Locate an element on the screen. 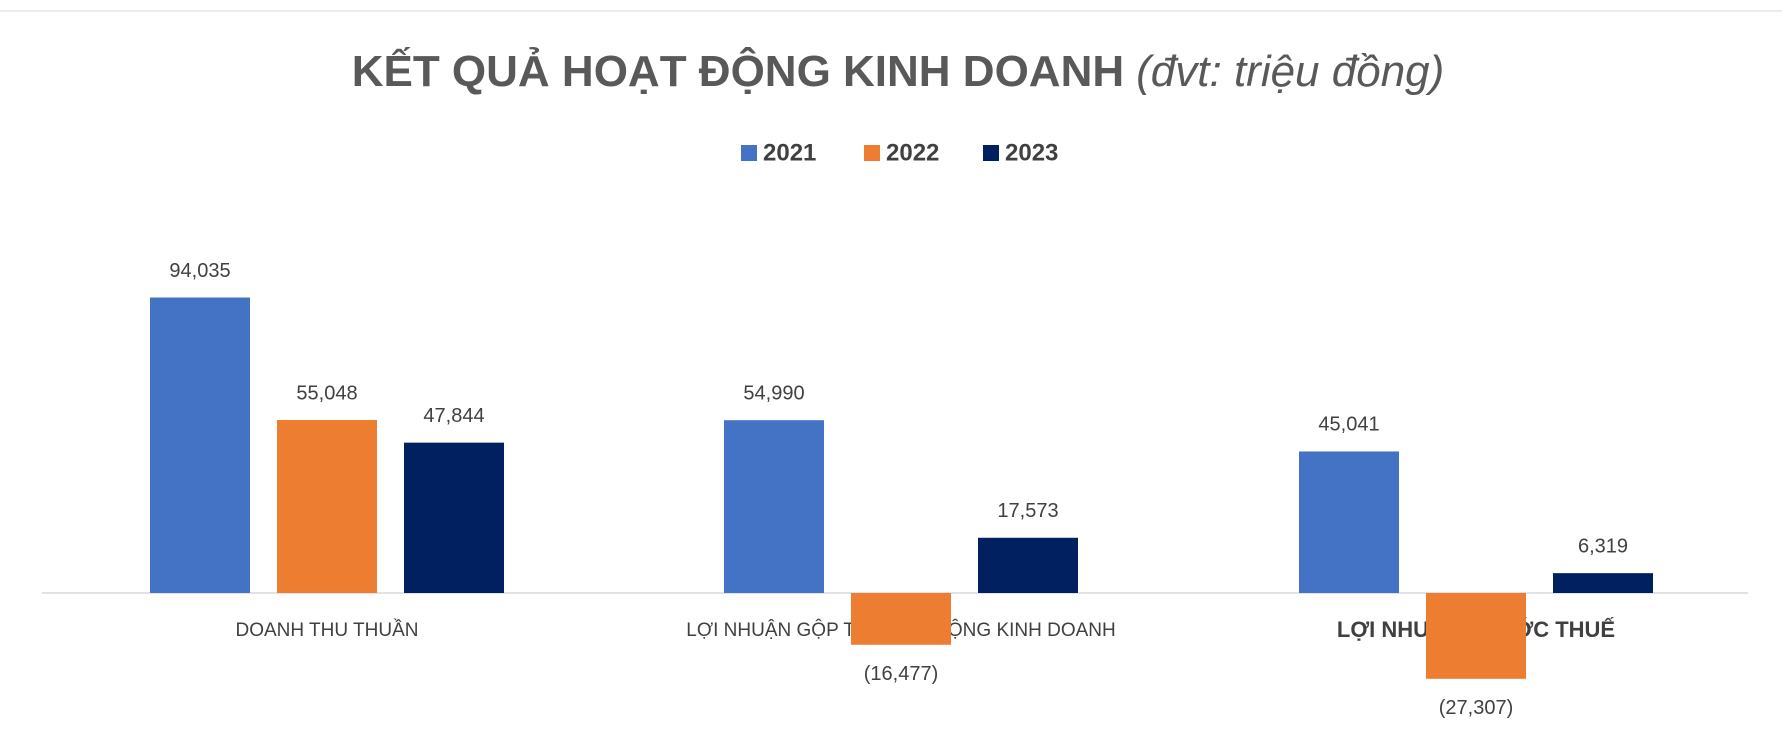 The height and width of the screenshot is (746, 1782). value-label: 47,844 is located at coordinates (453, 416).